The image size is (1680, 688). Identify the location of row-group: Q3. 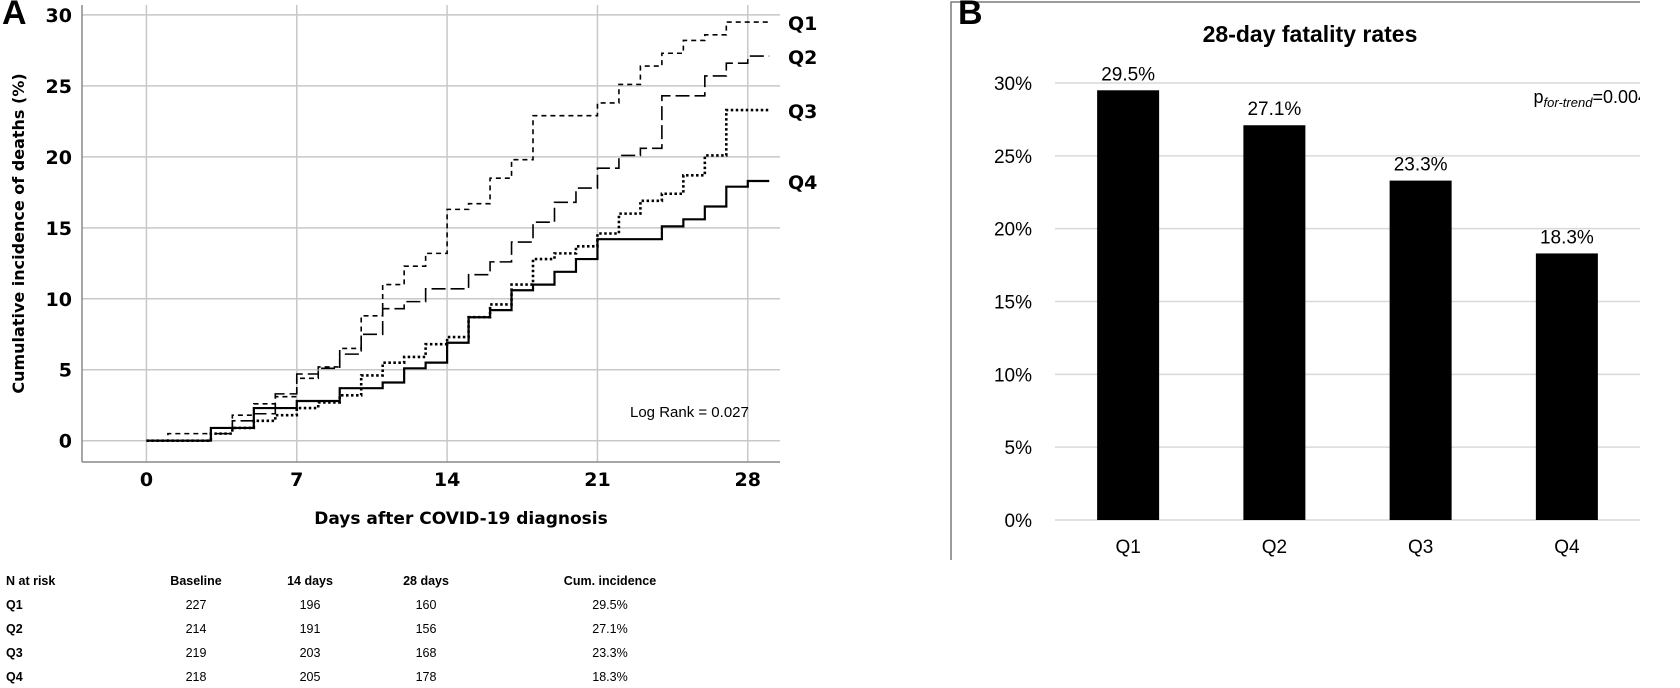
(14, 653).